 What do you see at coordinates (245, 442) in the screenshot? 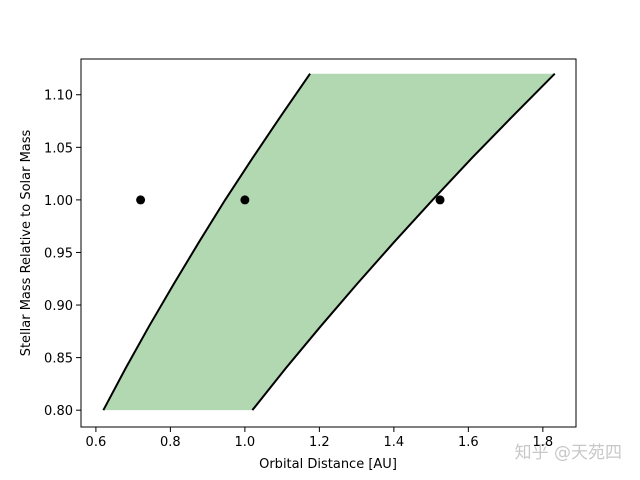
I see `x-tick-label: 1.0` at bounding box center [245, 442].